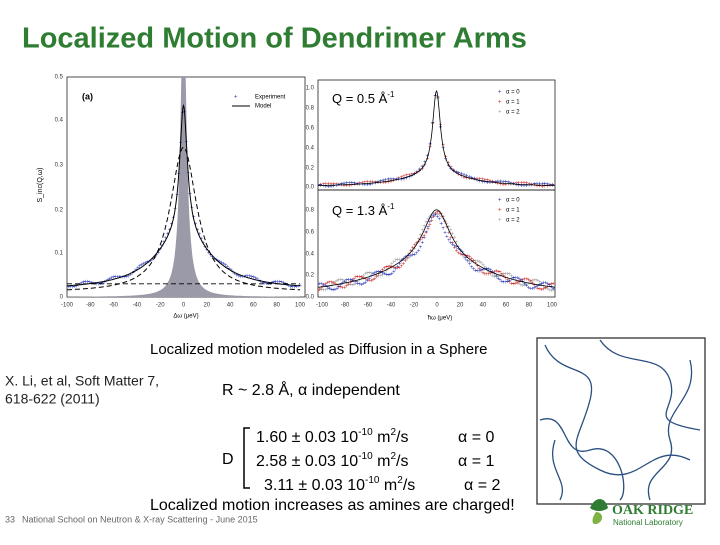  Describe the element at coordinates (345, 306) in the screenshot. I see `x-tick-label: -80` at that location.